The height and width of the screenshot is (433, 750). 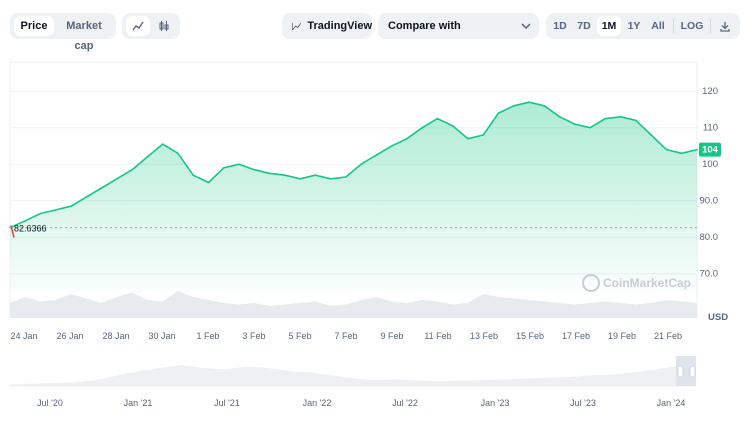 I want to click on range-all-button: All, so click(x=658, y=26).